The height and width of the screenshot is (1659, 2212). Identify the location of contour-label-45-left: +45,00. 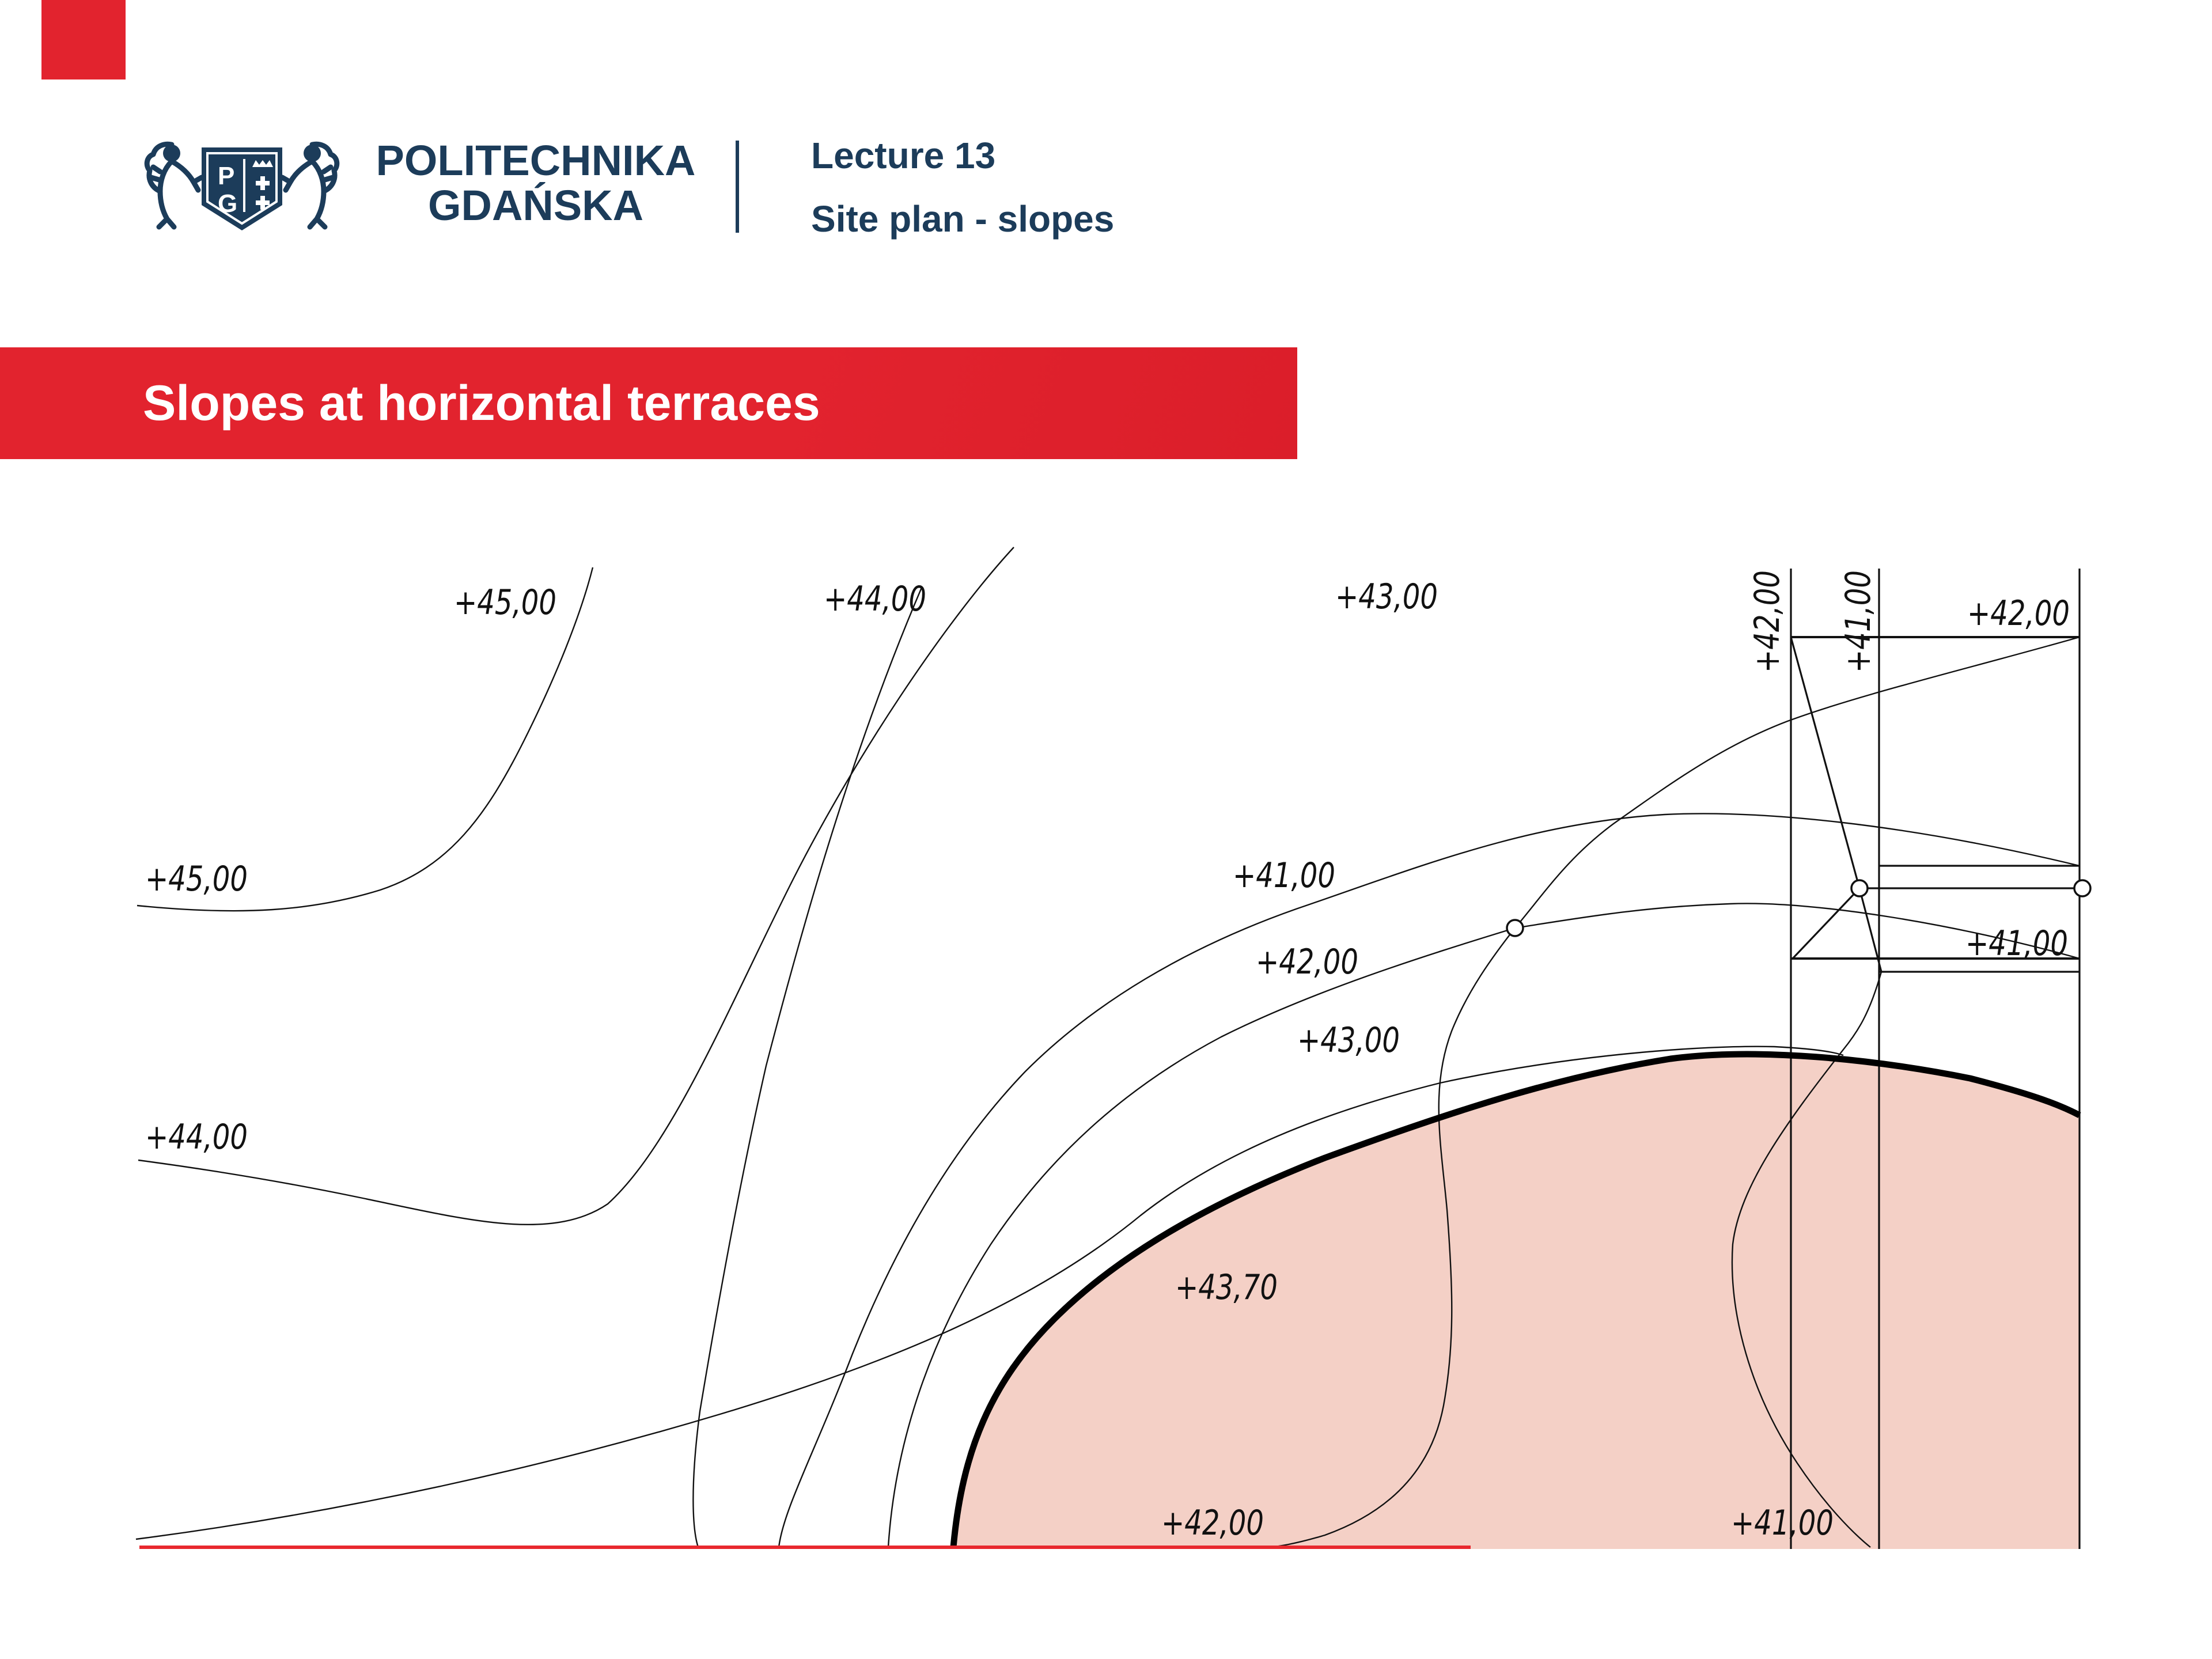
(196, 879).